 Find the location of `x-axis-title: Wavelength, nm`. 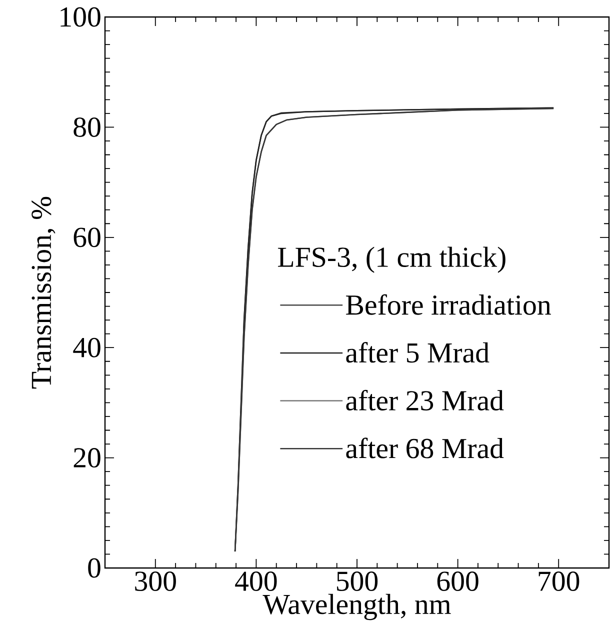

x-axis-title: Wavelength, nm is located at coordinates (356, 607).